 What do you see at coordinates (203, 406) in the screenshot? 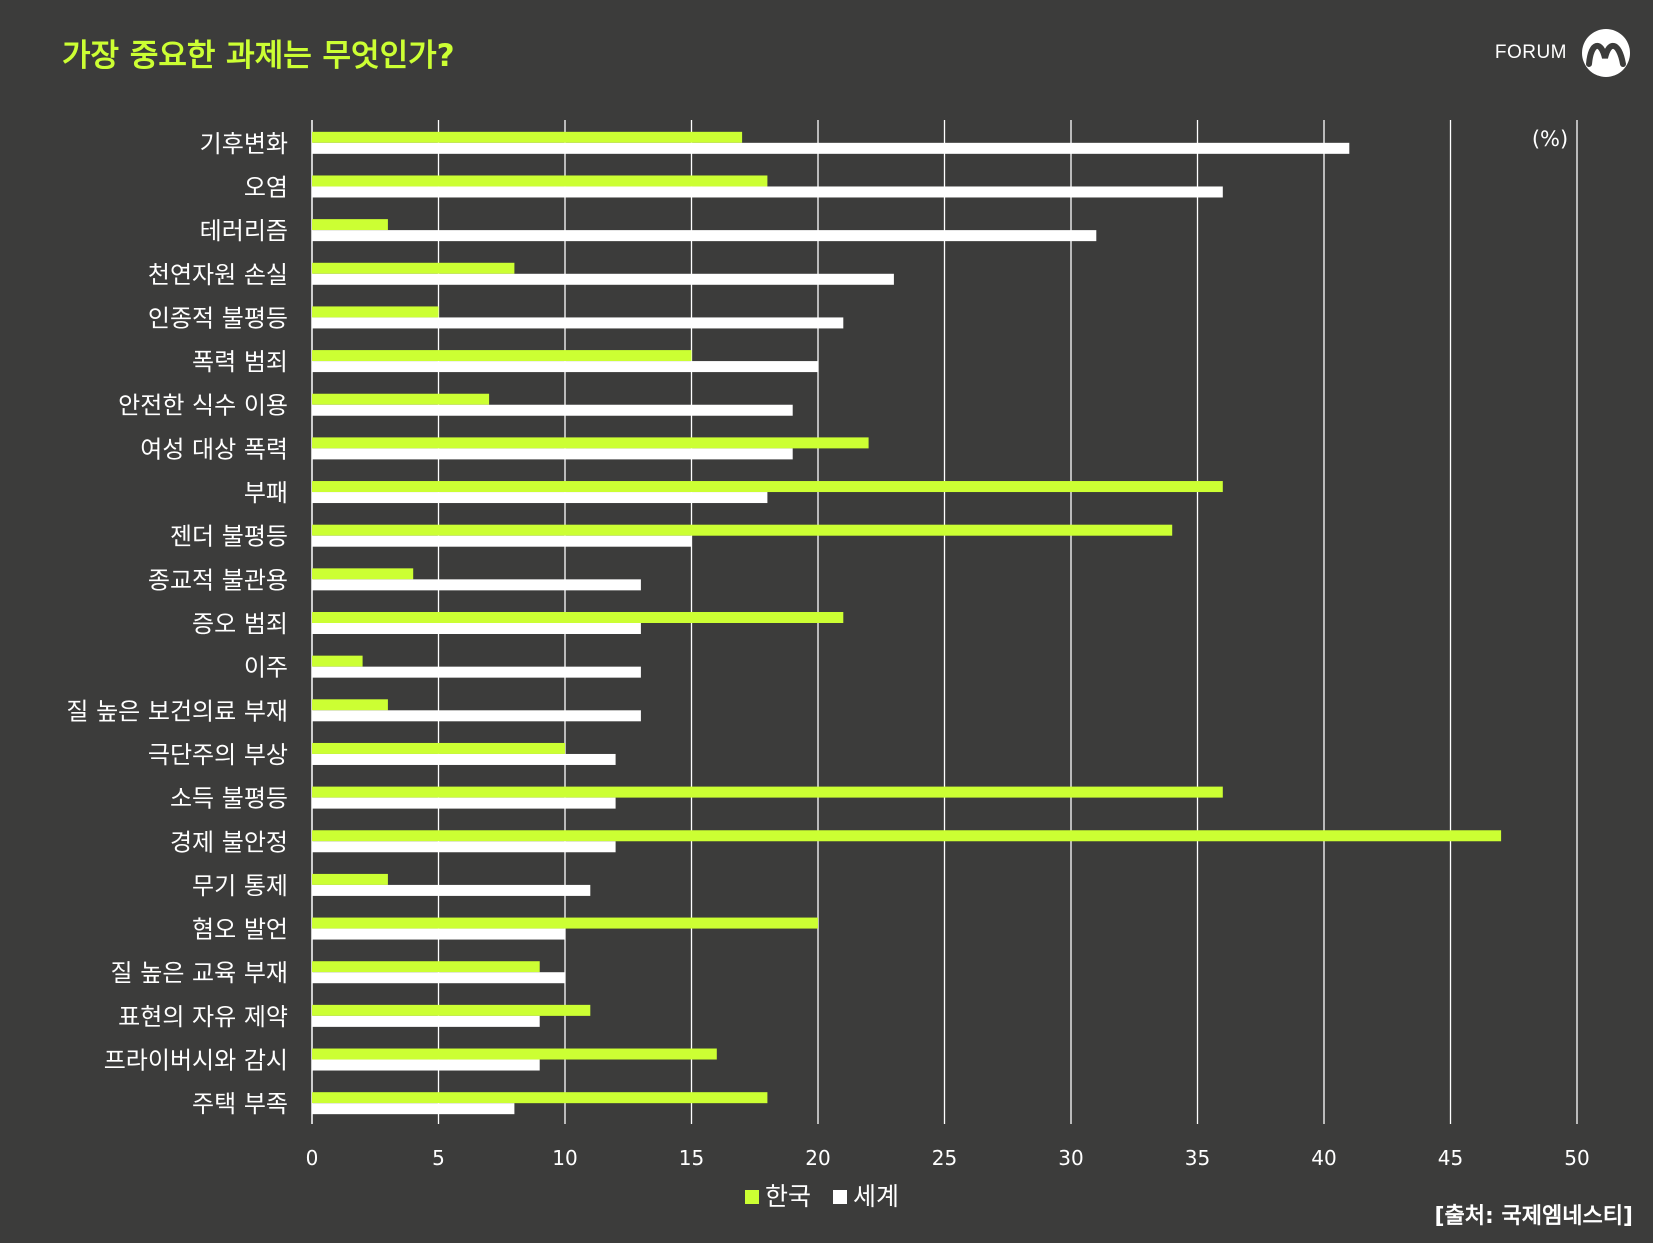
I see `category-label: 안전한 식수 이용` at bounding box center [203, 406].